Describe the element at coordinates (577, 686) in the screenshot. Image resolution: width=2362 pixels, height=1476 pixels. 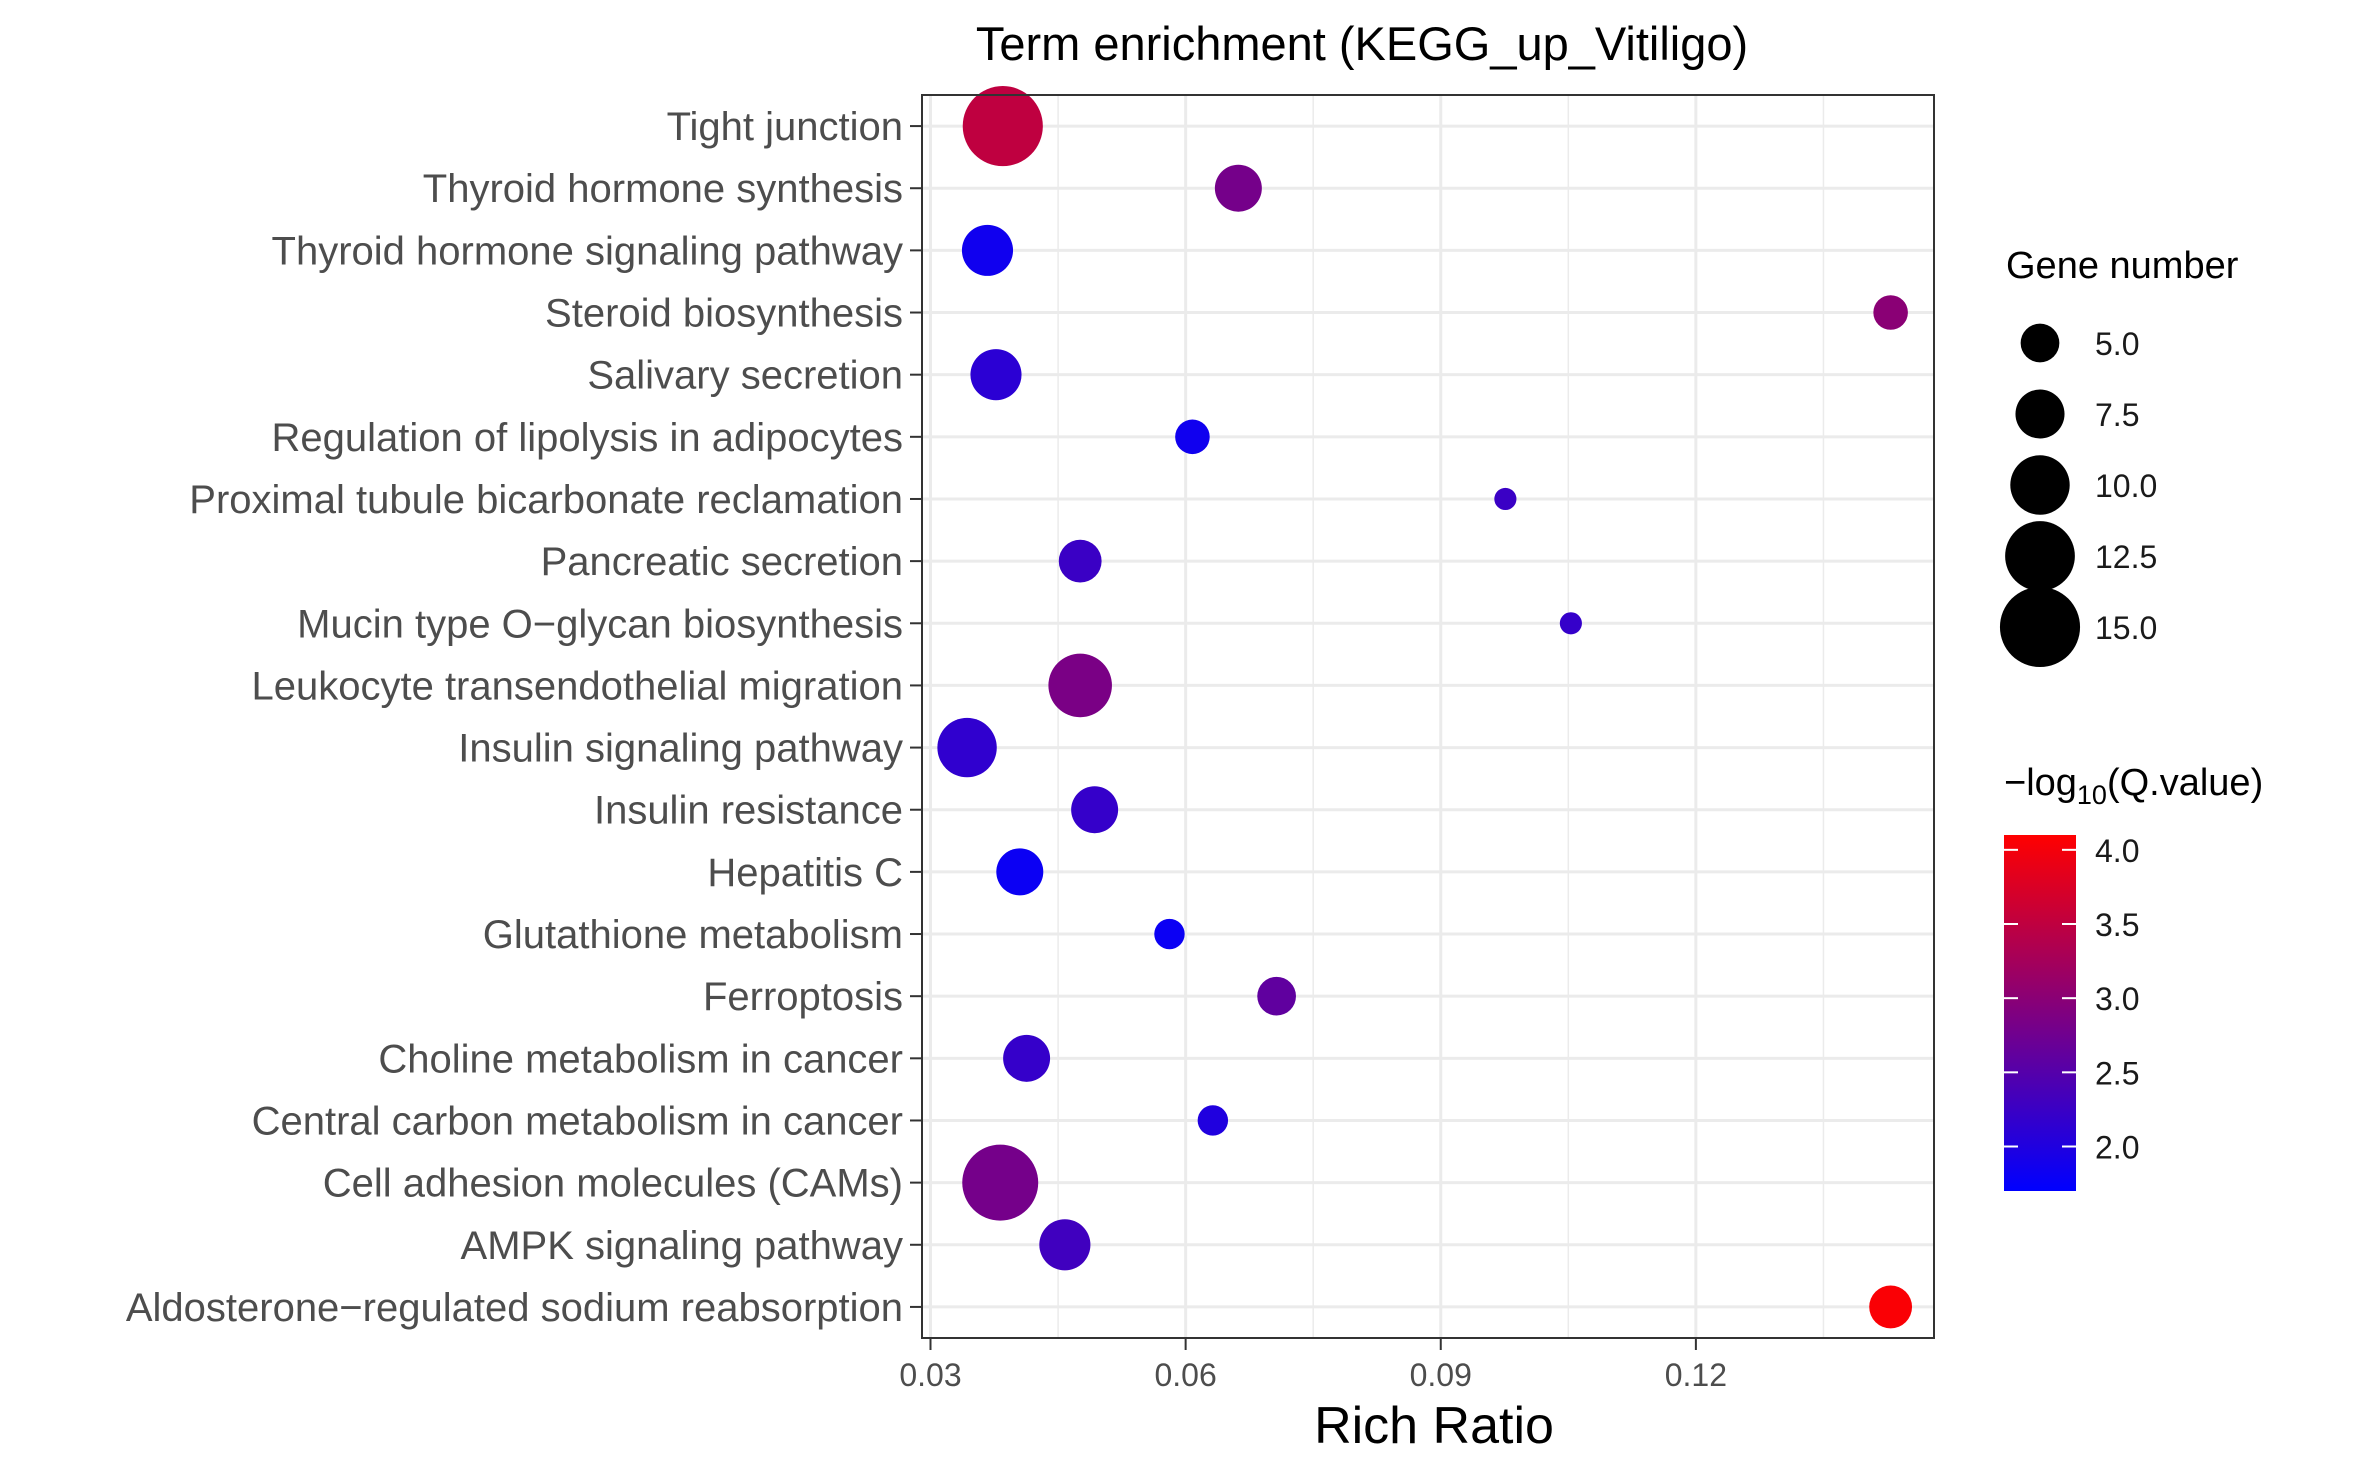
I see `y-tick-label: Leukocyte transendothelial migration` at that location.